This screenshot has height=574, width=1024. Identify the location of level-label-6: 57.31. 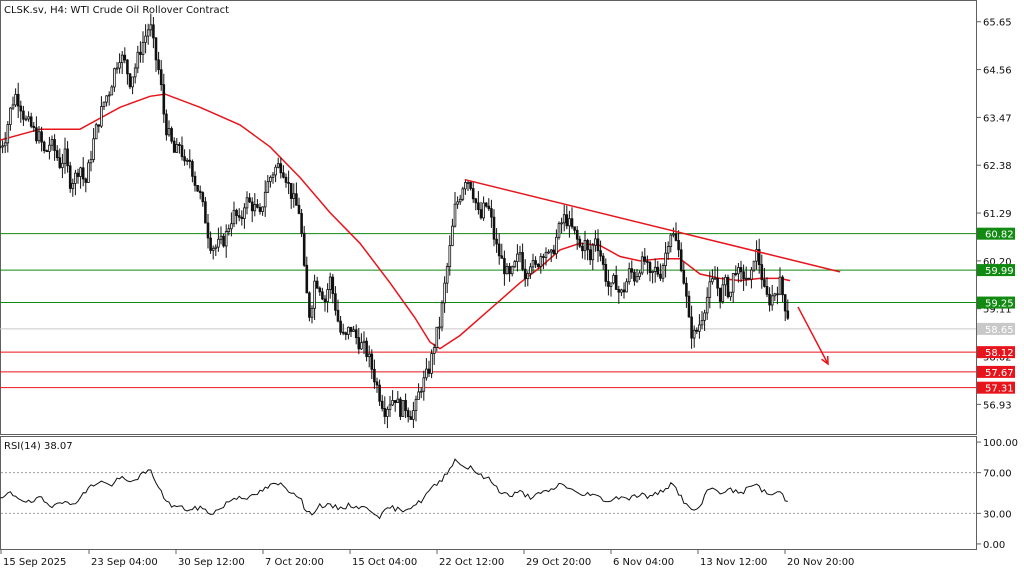
(999, 389).